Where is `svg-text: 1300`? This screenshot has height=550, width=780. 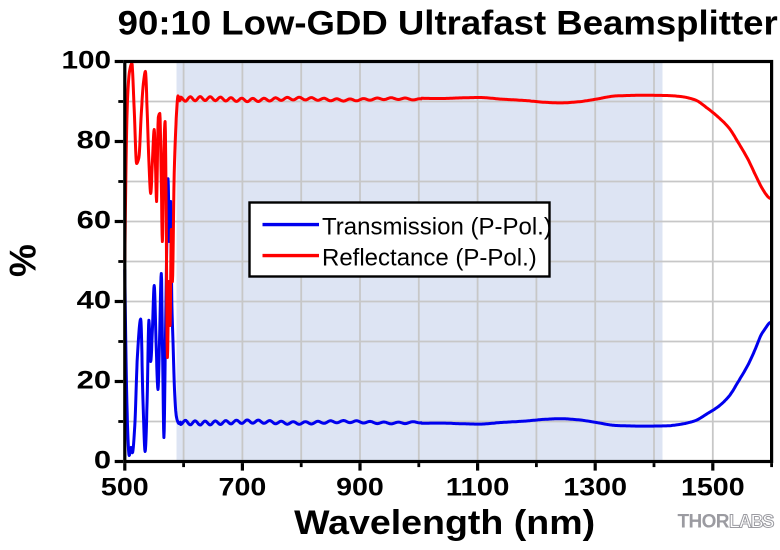
svg-text: 1300 is located at coordinates (595, 488).